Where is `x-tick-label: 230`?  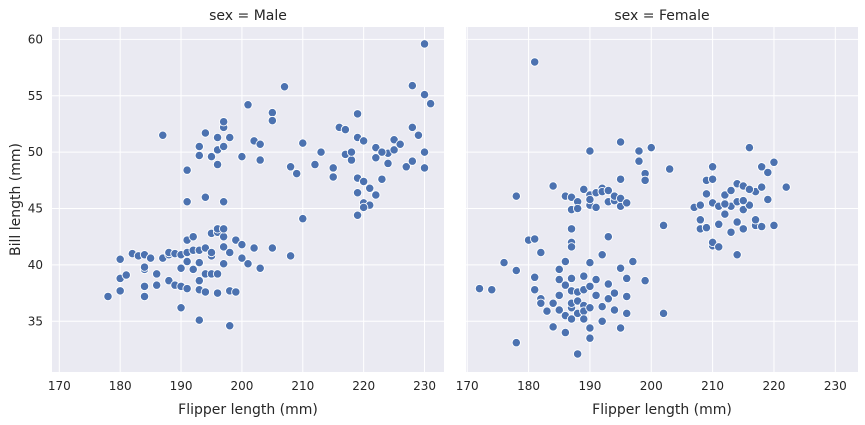 x-tick-label: 230 is located at coordinates (835, 386).